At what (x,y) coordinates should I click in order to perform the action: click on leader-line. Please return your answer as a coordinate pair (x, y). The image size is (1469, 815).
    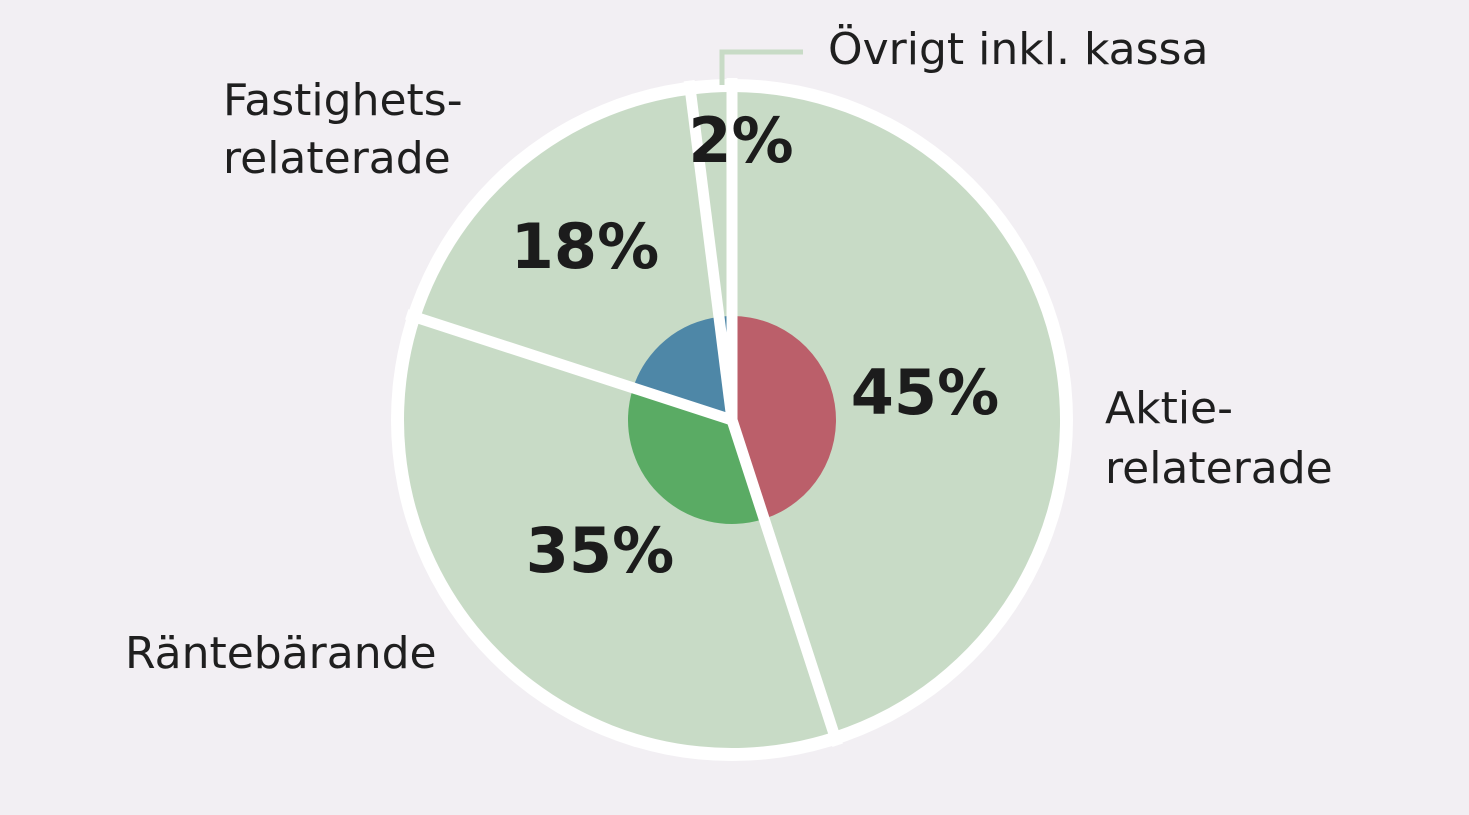
    Looking at the image, I should click on (761, 67).